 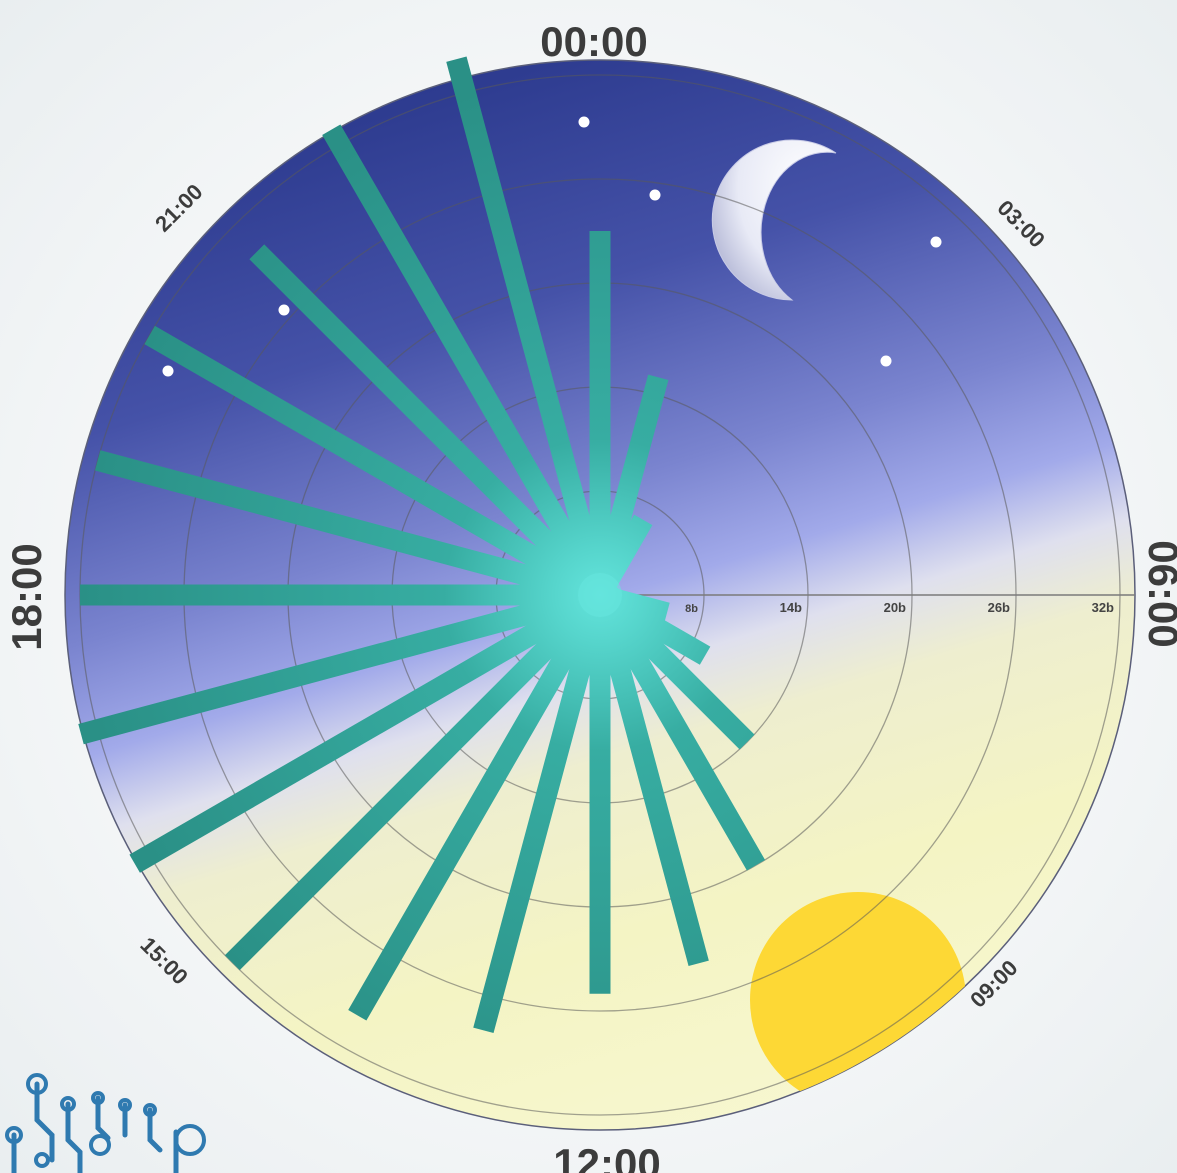 I want to click on ring-label-8b: 8b, so click(x=691, y=609).